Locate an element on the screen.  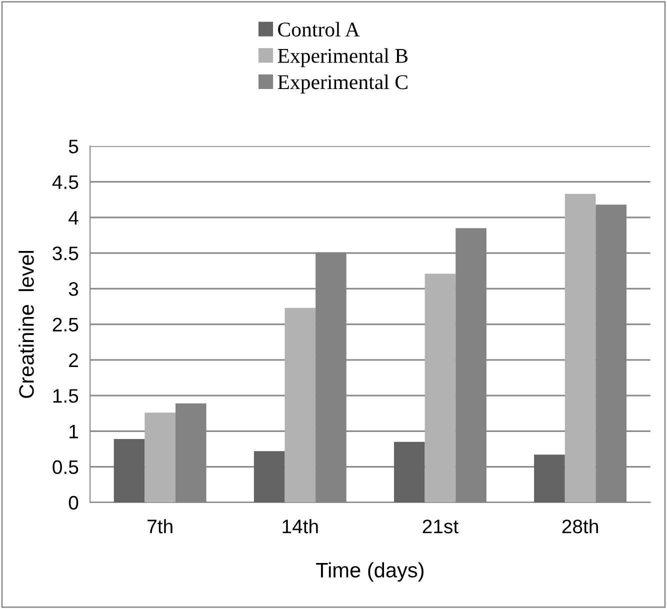
legend-label: Control A is located at coordinates (319, 29).